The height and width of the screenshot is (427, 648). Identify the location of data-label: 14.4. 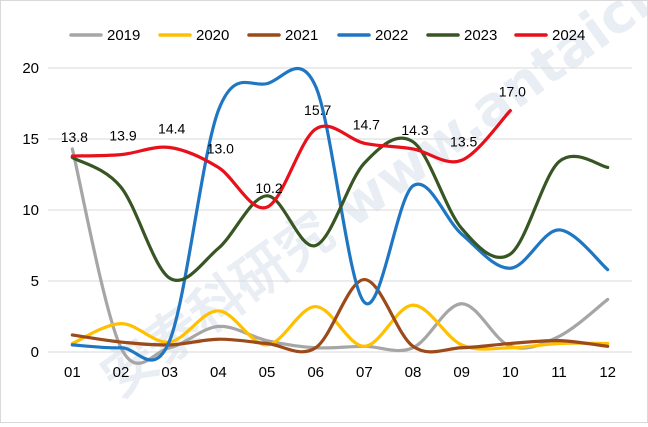
(171, 129).